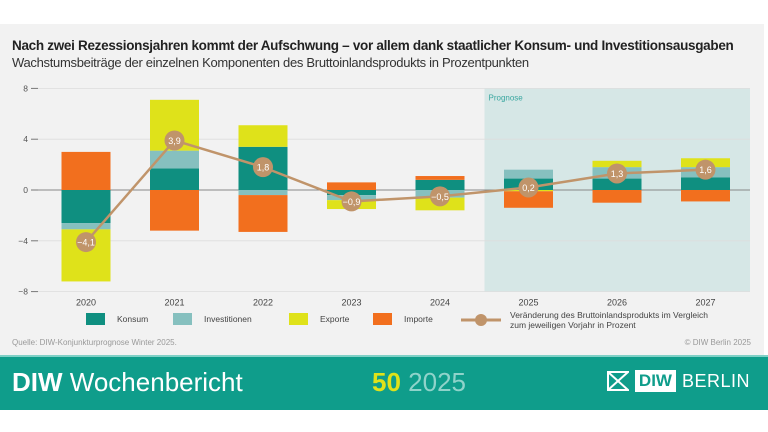 This screenshot has width=768, height=432. I want to click on bar-konsum-2027, so click(705, 183).